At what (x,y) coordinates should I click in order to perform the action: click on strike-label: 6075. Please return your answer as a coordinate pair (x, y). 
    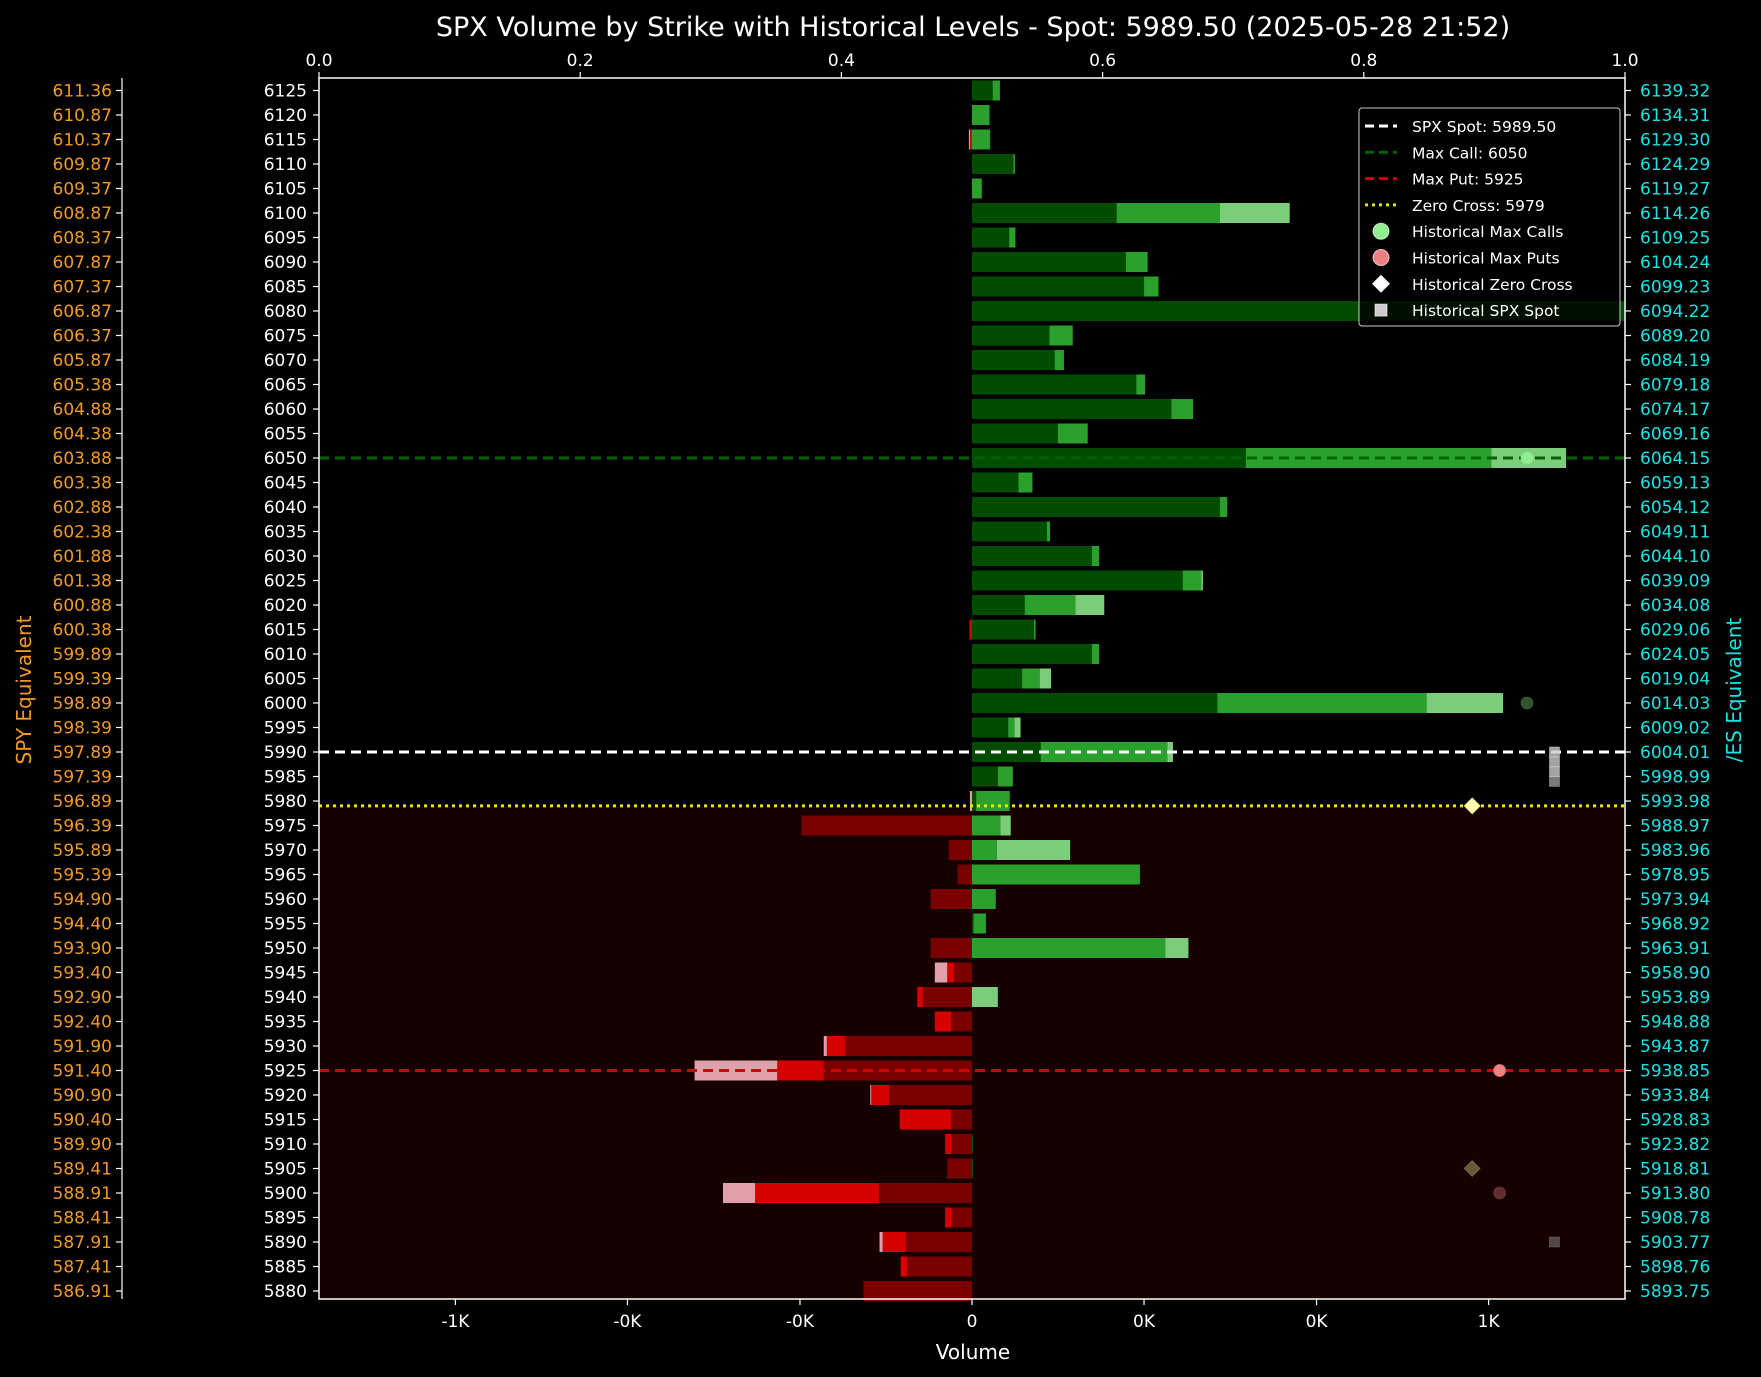
    Looking at the image, I should click on (285, 337).